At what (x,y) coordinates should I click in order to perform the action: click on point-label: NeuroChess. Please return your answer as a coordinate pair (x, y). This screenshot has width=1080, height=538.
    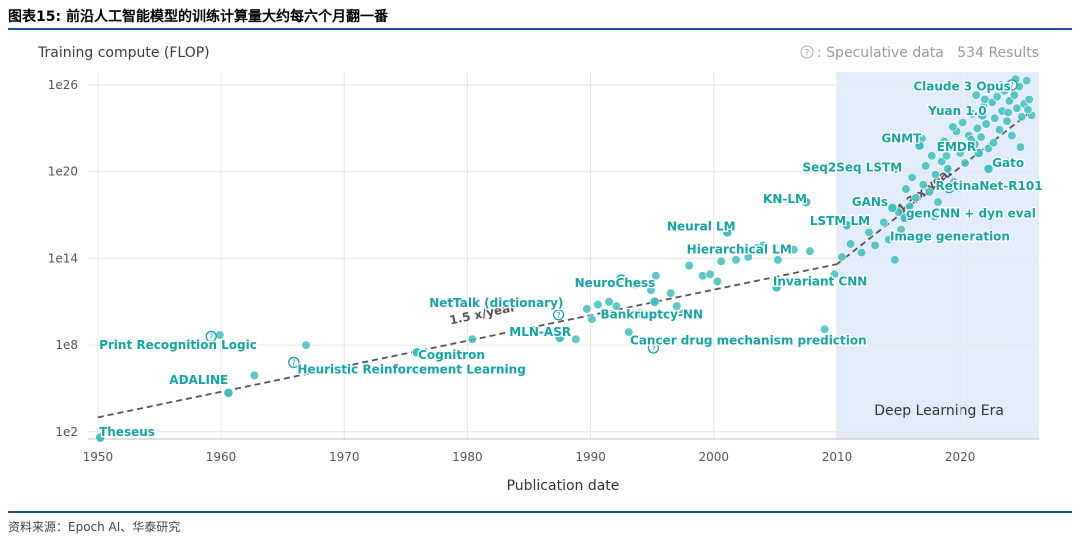
    Looking at the image, I should click on (615, 283).